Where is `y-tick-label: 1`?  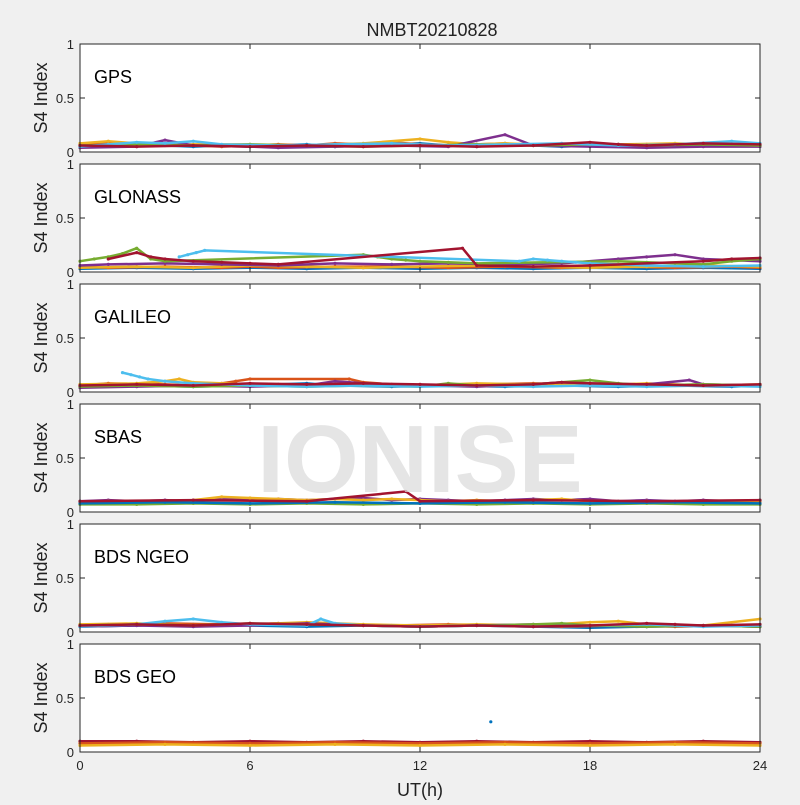 y-tick-label: 1 is located at coordinates (70, 164).